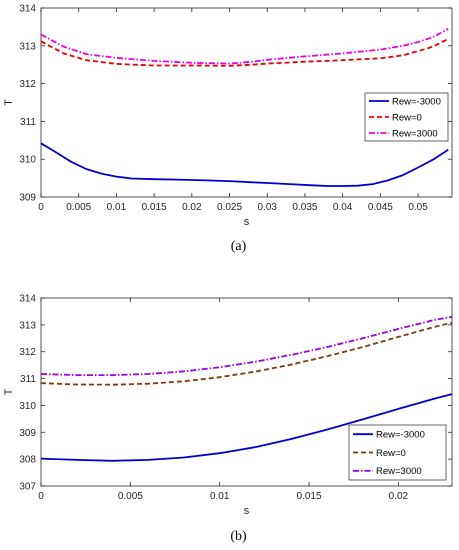  What do you see at coordinates (78, 207) in the screenshot?
I see `x-tick-label-a: 0.005` at bounding box center [78, 207].